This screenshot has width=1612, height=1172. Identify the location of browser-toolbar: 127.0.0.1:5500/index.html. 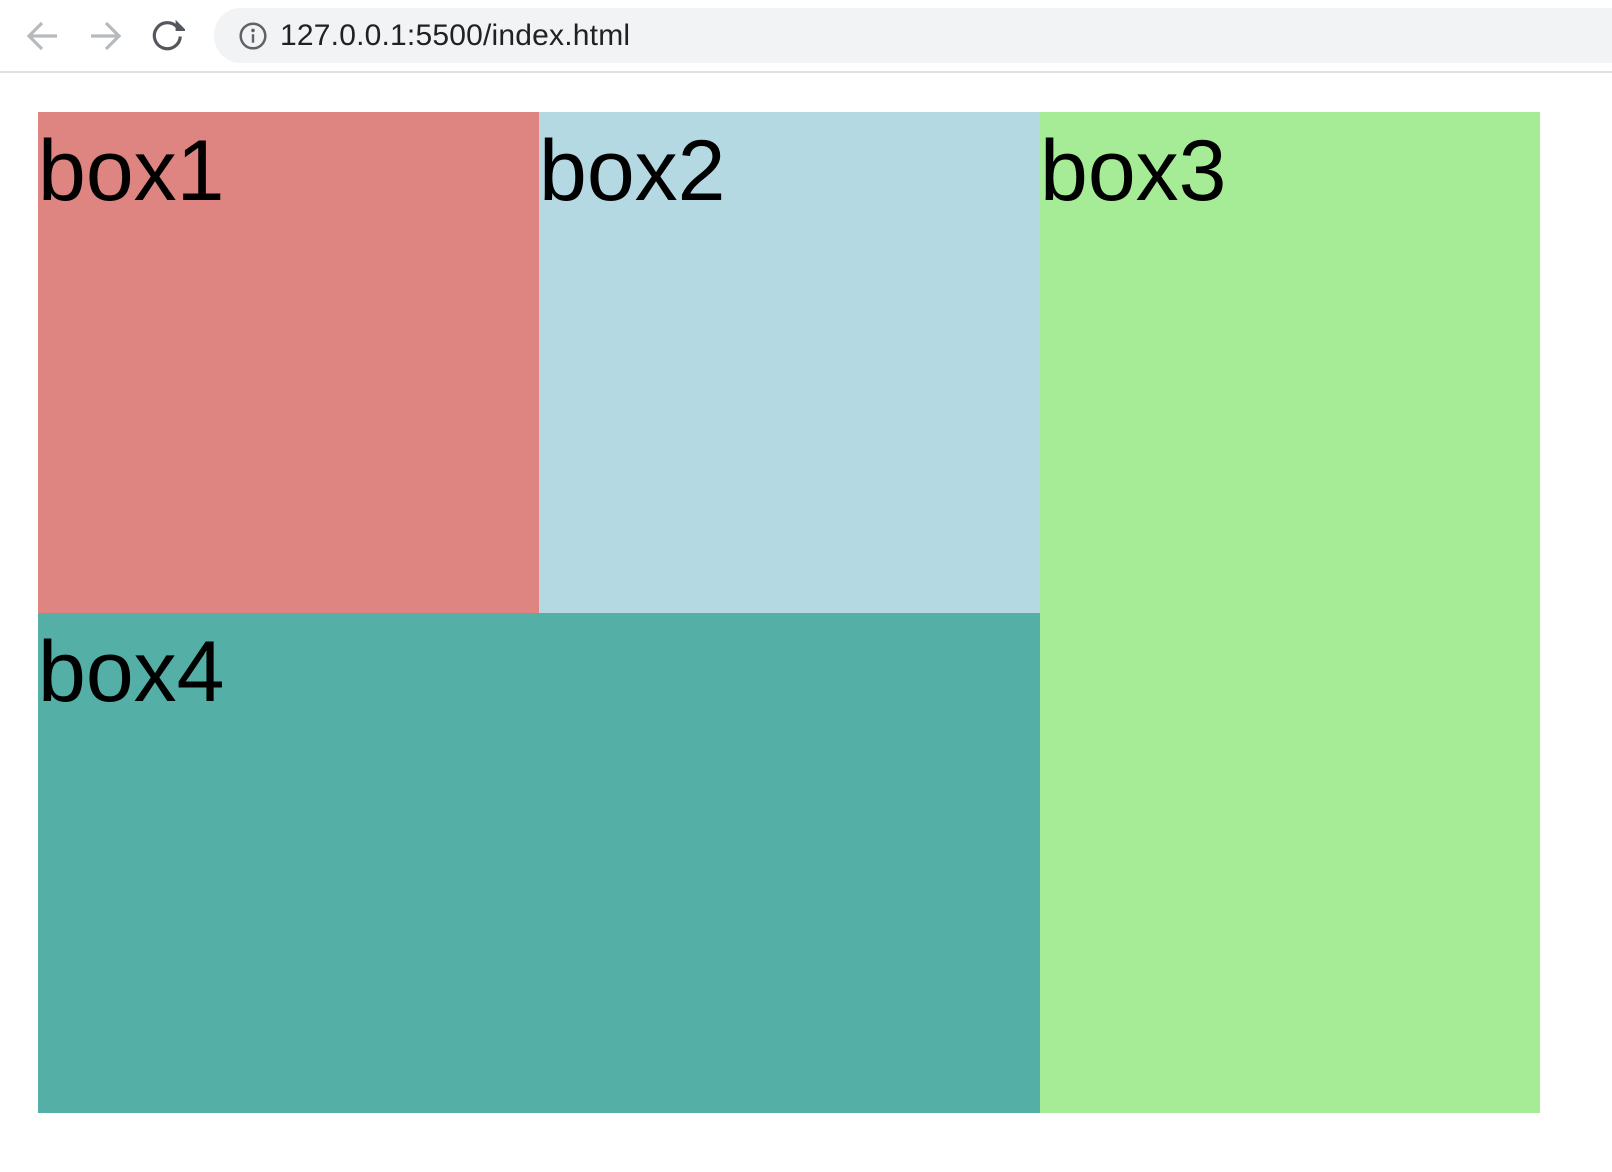
(806, 36).